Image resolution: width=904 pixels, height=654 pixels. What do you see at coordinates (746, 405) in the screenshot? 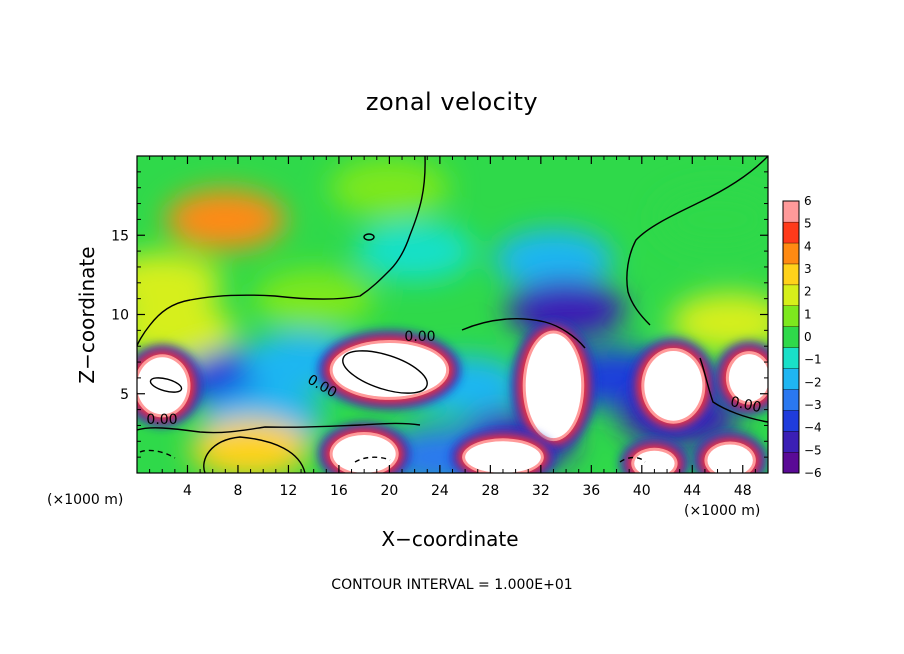
I see `contour-label-3: 0.00` at bounding box center [746, 405].